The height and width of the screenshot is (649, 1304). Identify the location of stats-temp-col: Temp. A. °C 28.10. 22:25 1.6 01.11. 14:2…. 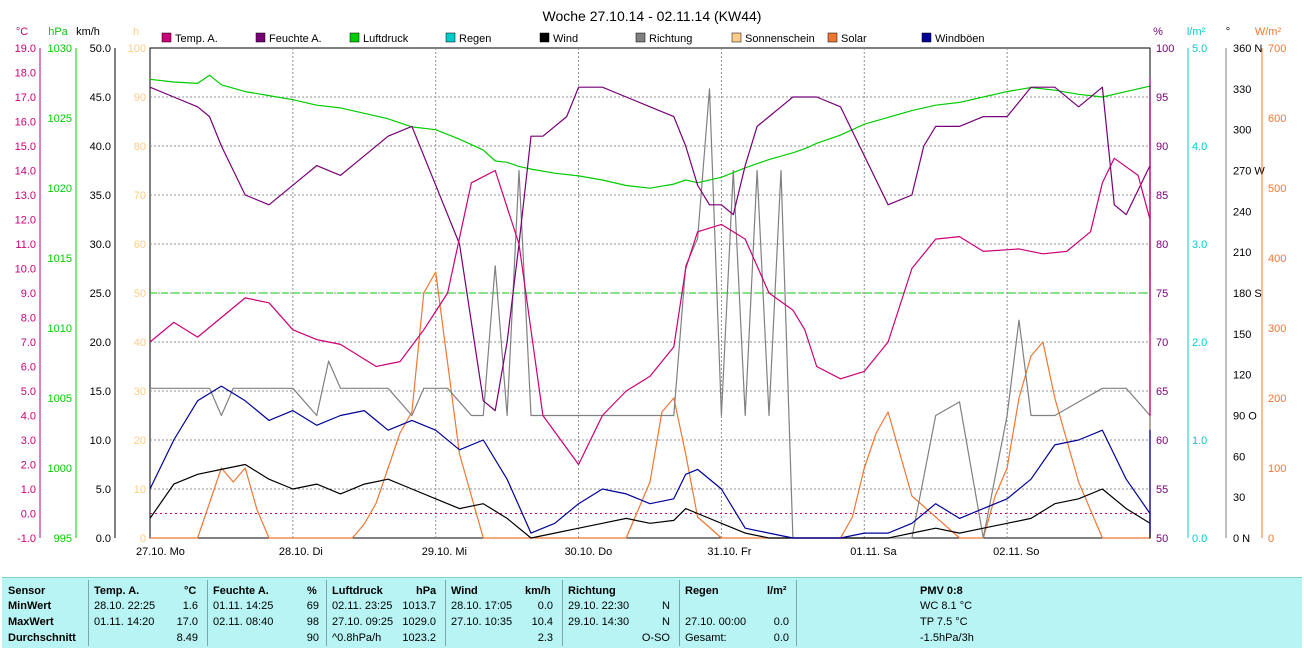
(148, 613).